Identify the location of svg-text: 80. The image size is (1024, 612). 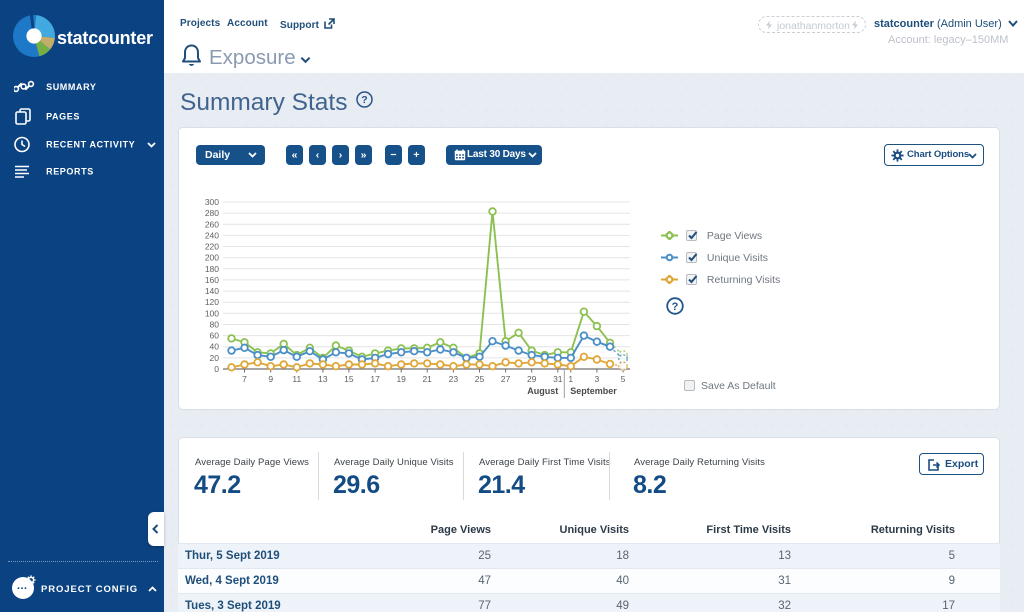
(215, 325).